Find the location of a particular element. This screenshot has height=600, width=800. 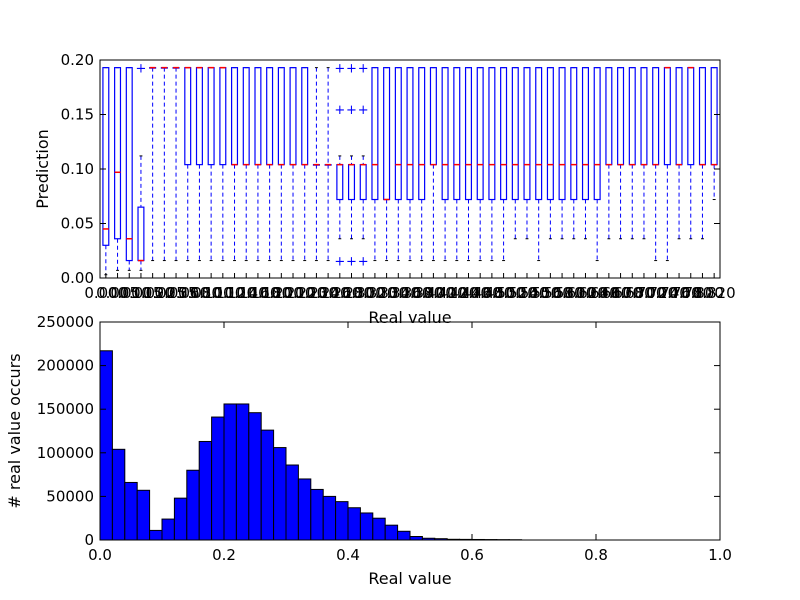

boxplot-x-tick-label: 0.600 is located at coordinates (573, 293).